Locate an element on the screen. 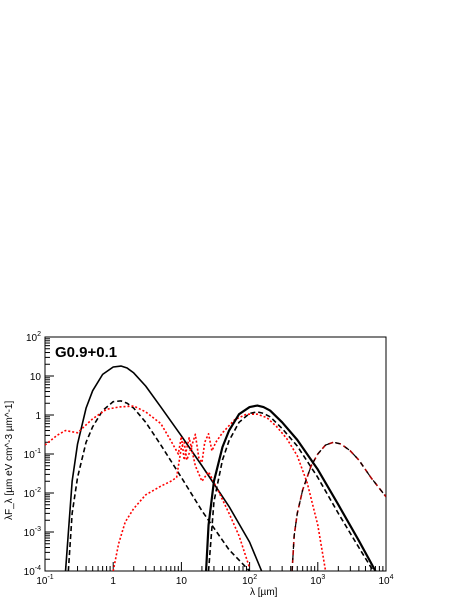 Image resolution: width=463 pixels, height=599 pixels. x-axis-title: λ [µm] is located at coordinates (264, 592).